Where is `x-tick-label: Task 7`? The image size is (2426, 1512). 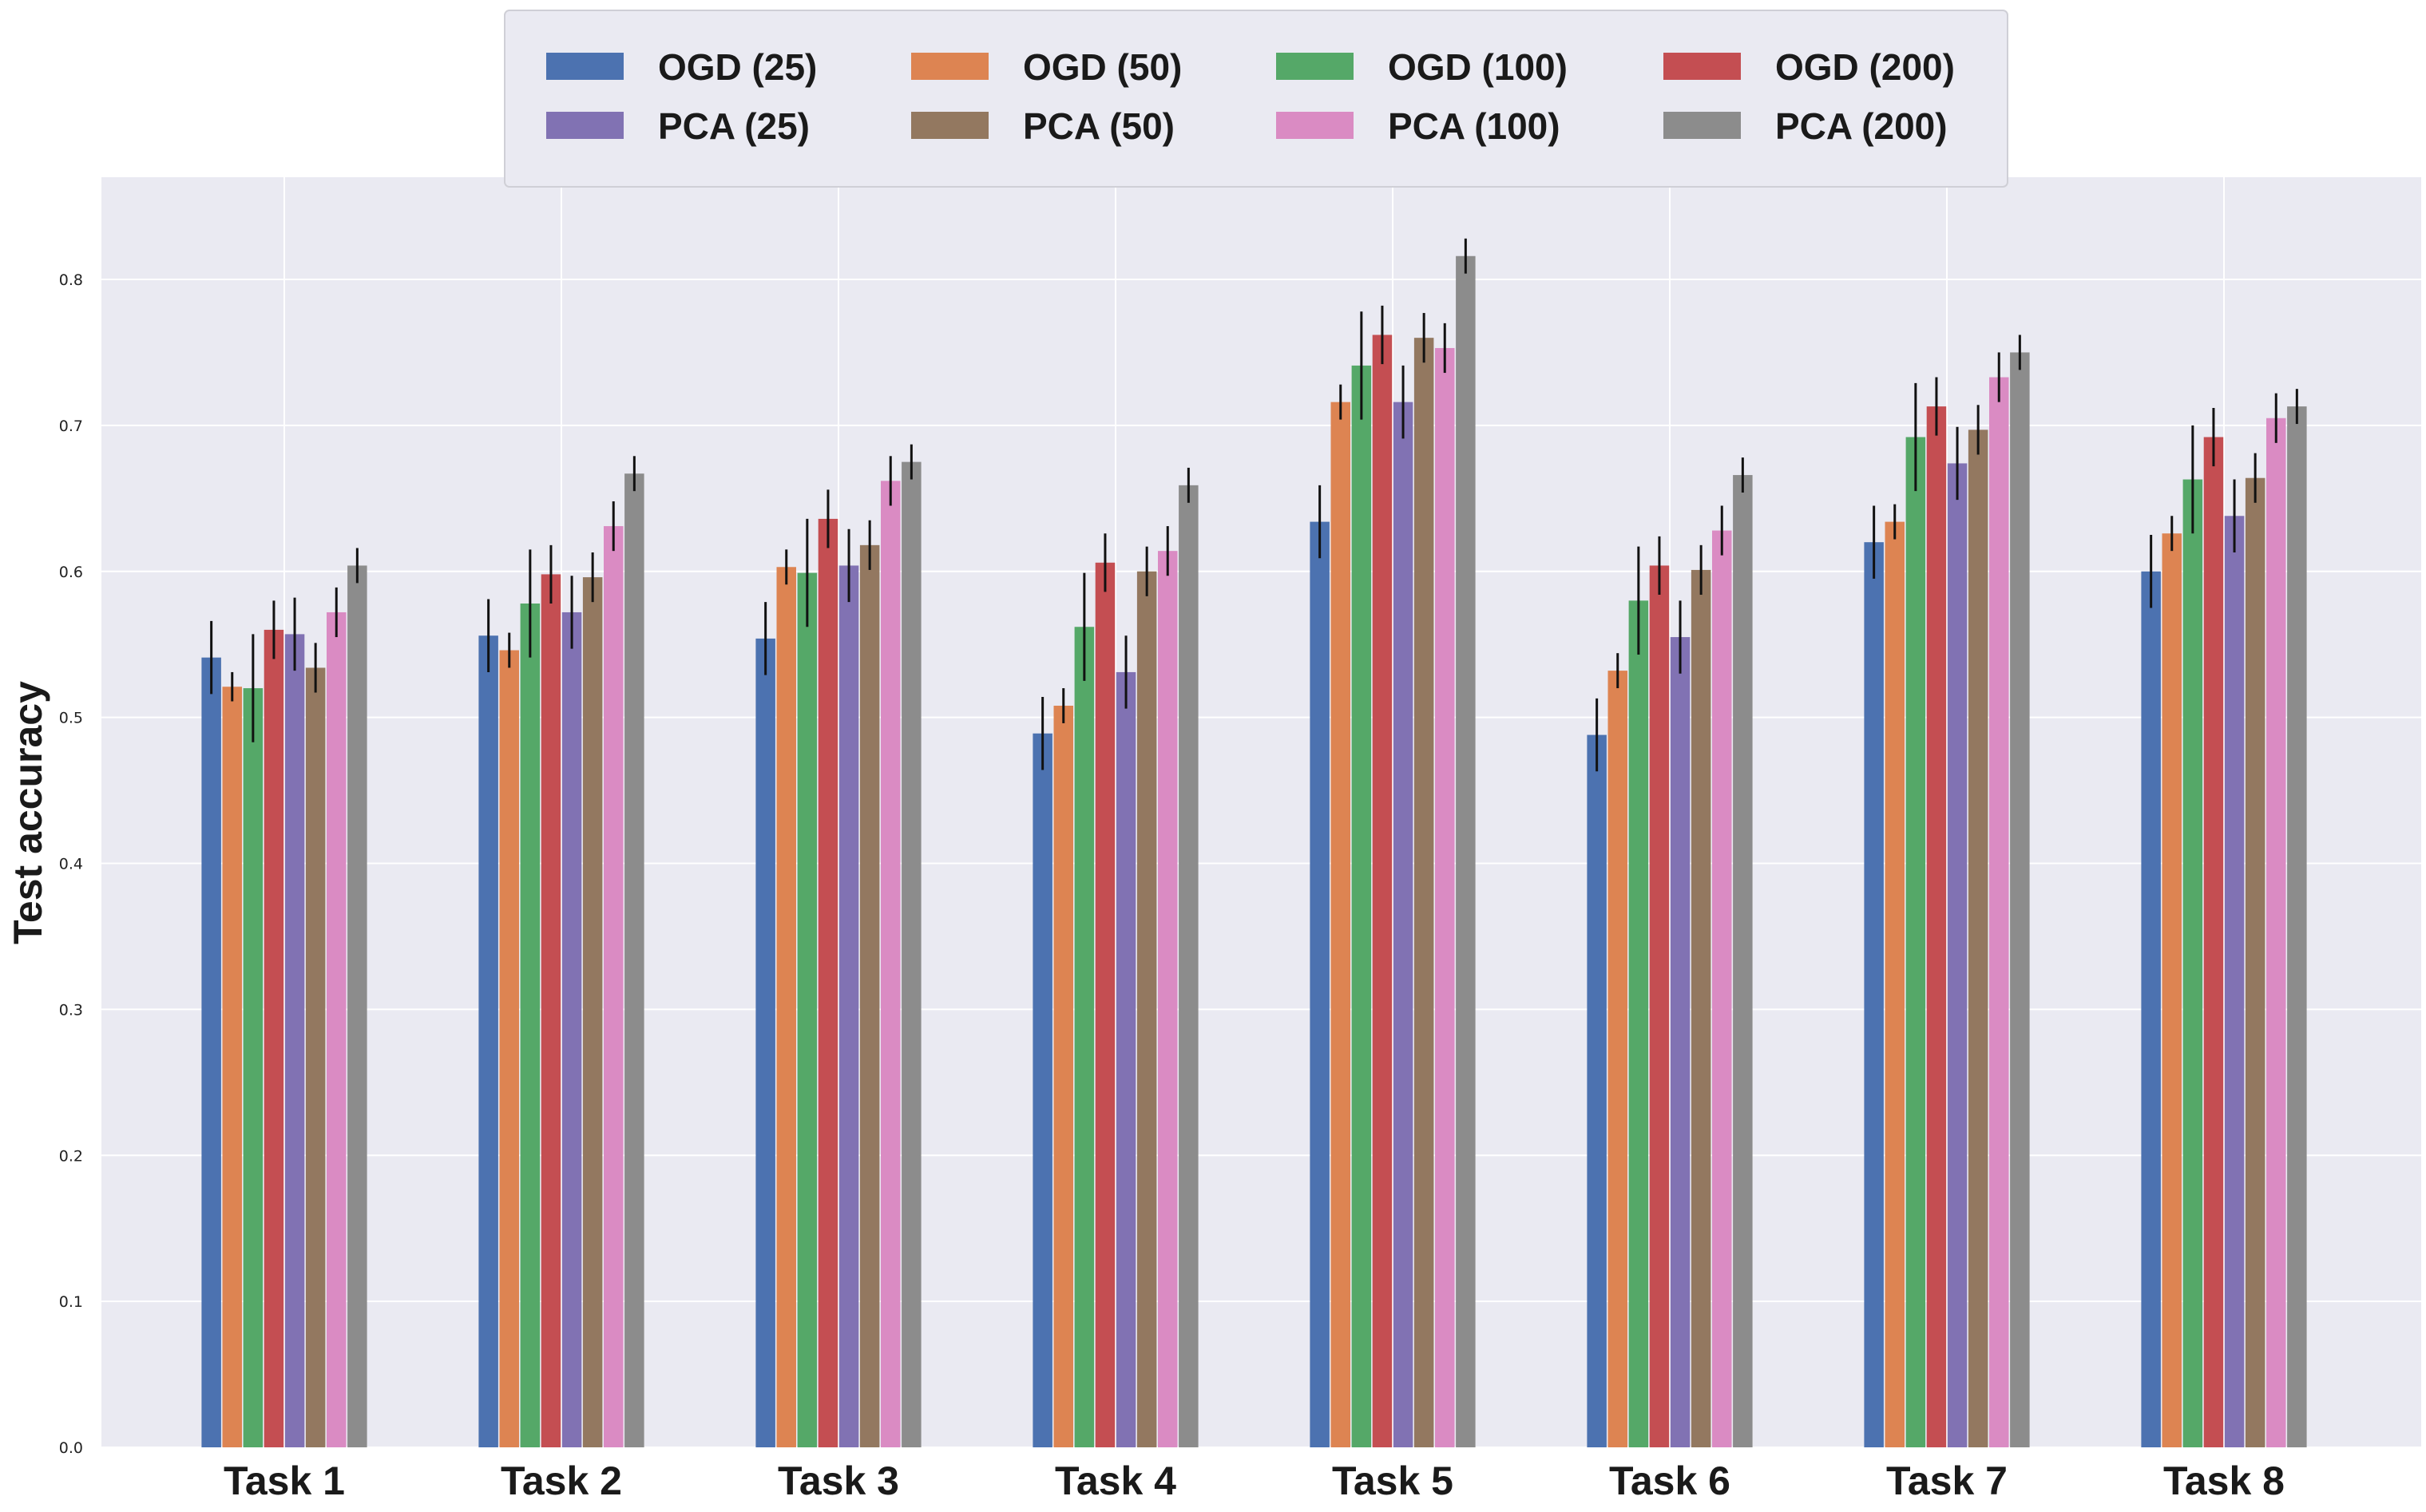 x-tick-label: Task 7 is located at coordinates (1947, 1481).